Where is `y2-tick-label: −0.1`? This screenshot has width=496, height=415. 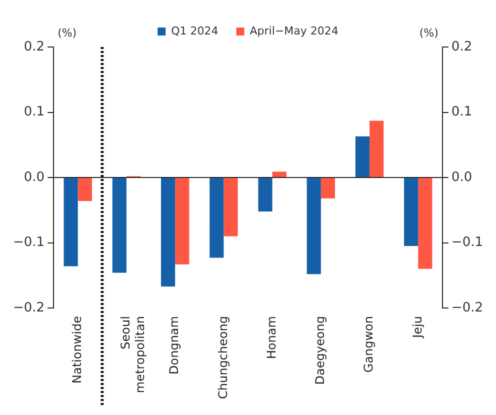 y2-tick-label: −0.1 is located at coordinates (467, 242).